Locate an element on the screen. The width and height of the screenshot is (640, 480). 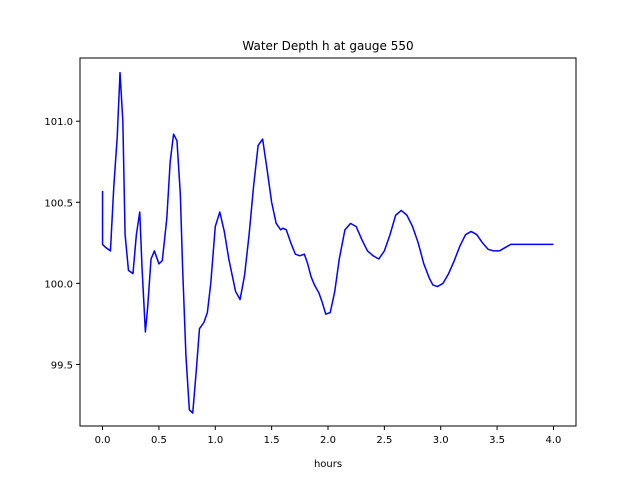
x-tick-label: 1.0 is located at coordinates (215, 440).